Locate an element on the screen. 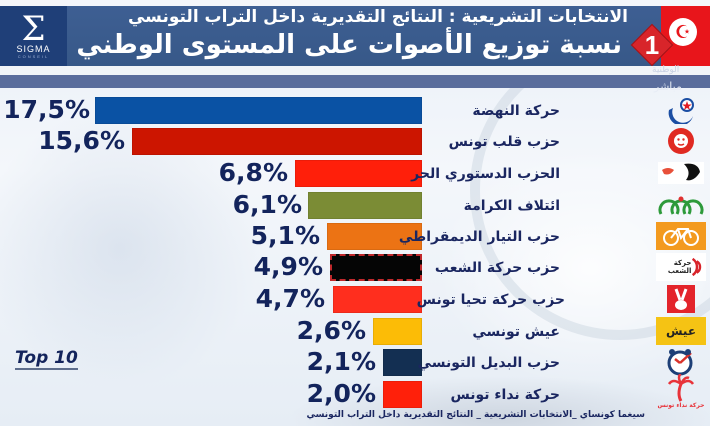 This screenshot has height=426, width=710. tahya-victory-hand-logo-icon is located at coordinates (681, 299).